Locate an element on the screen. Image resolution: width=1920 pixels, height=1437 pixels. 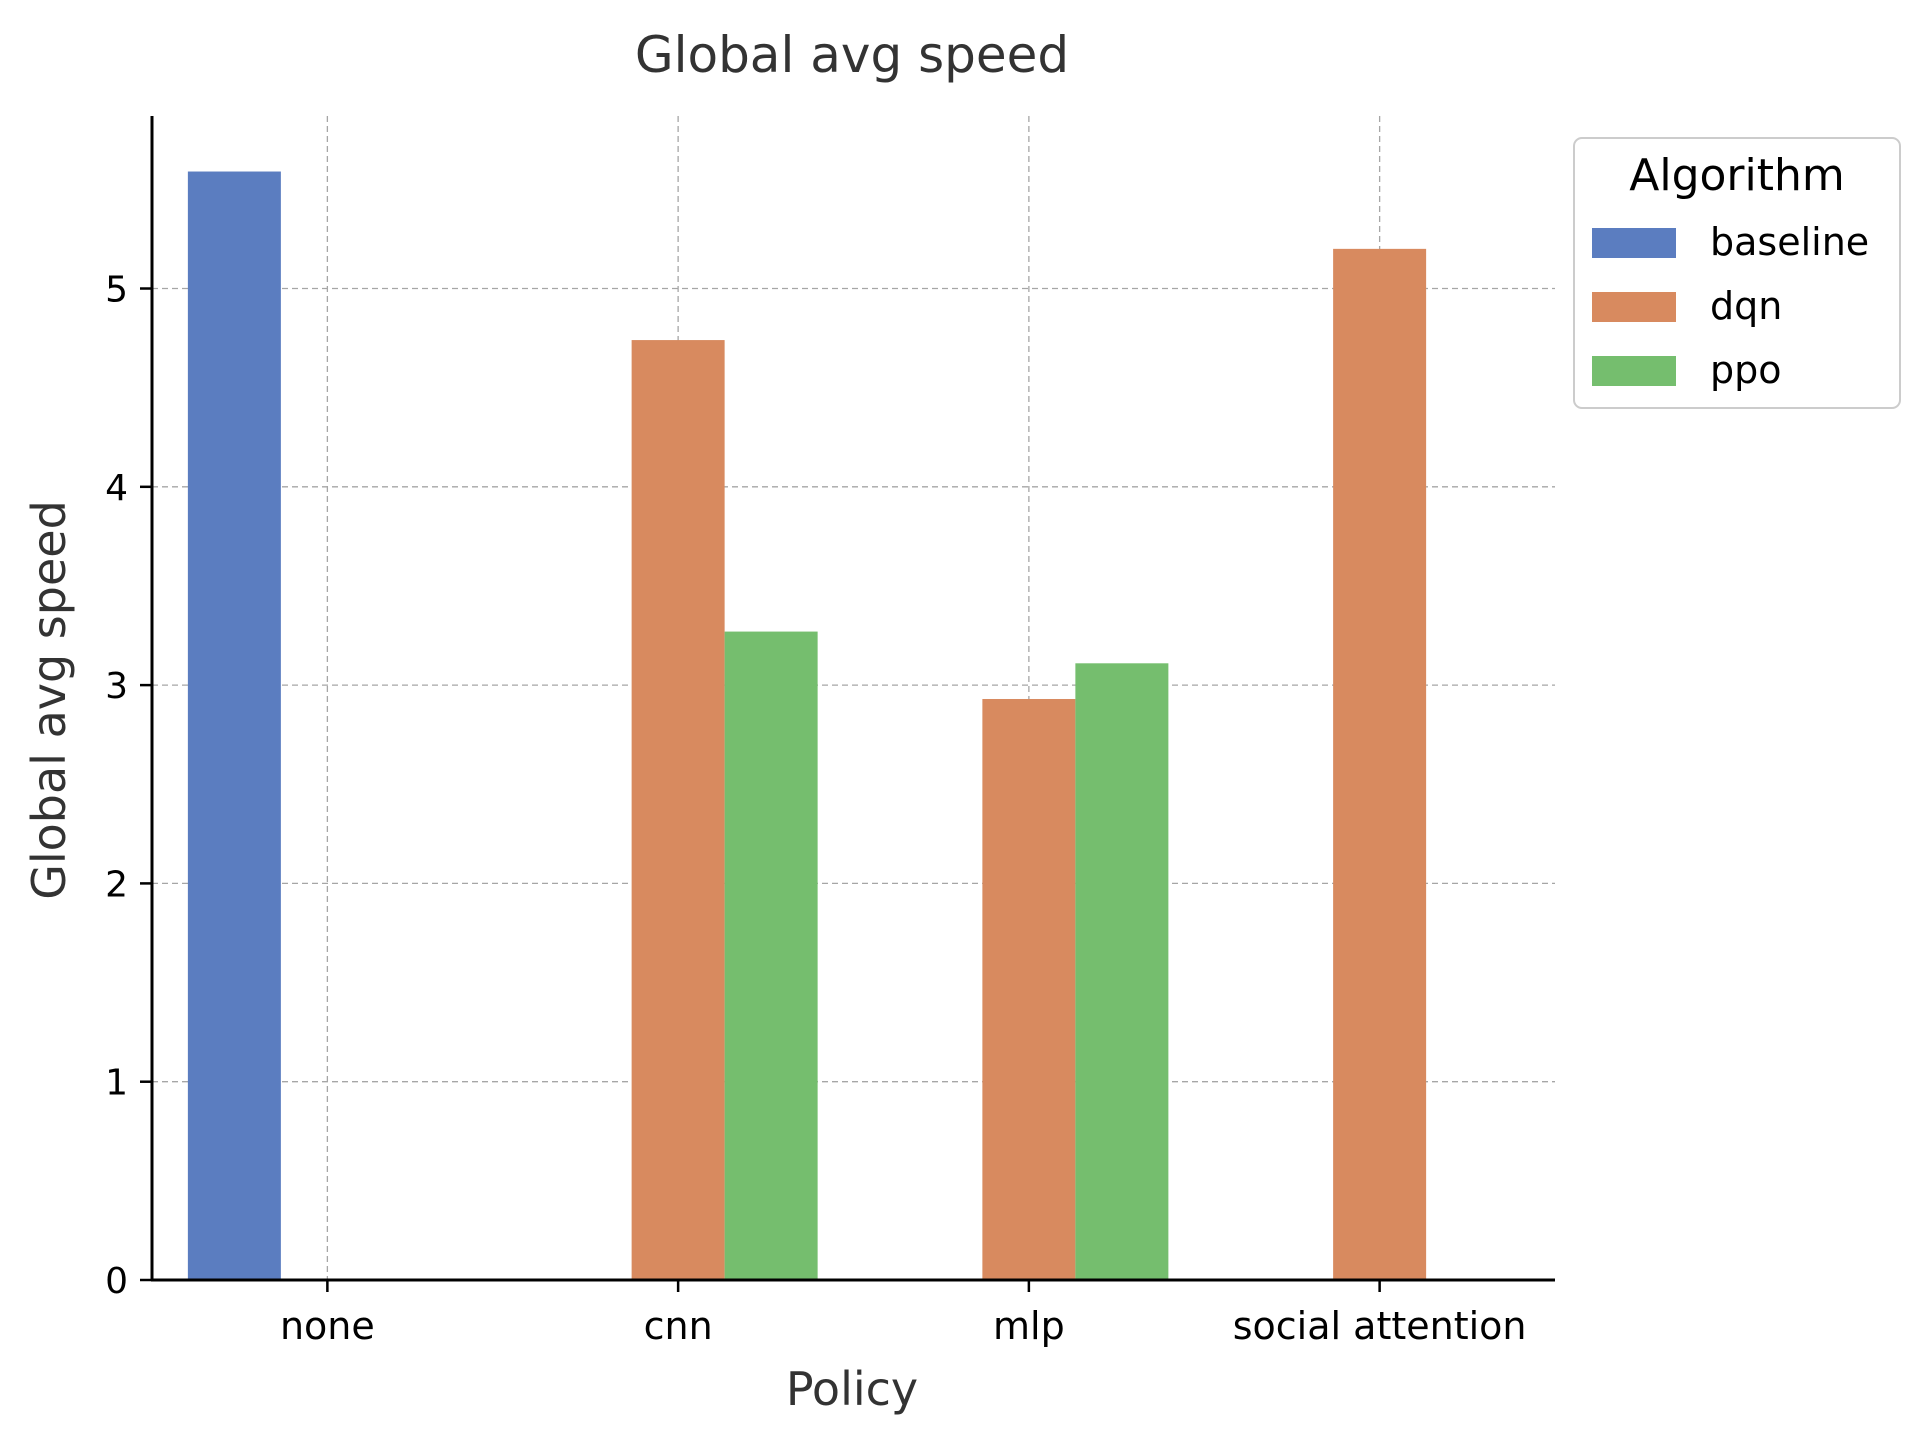
legend-label-baseline: baseline is located at coordinates (1789, 242).